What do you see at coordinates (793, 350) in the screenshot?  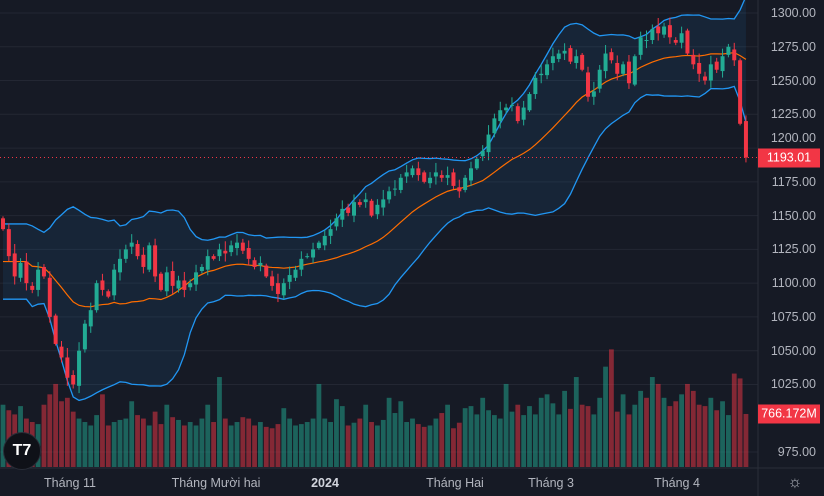 I see `price-tick-label: 1050.00` at bounding box center [793, 350].